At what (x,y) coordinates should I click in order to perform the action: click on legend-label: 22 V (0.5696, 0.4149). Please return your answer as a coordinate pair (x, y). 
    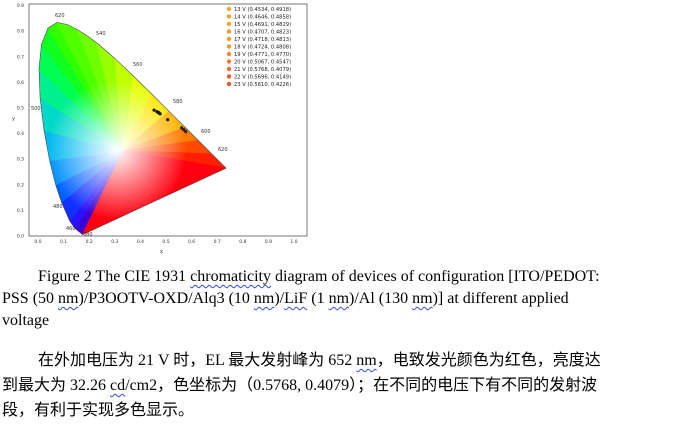
    Looking at the image, I should click on (262, 77).